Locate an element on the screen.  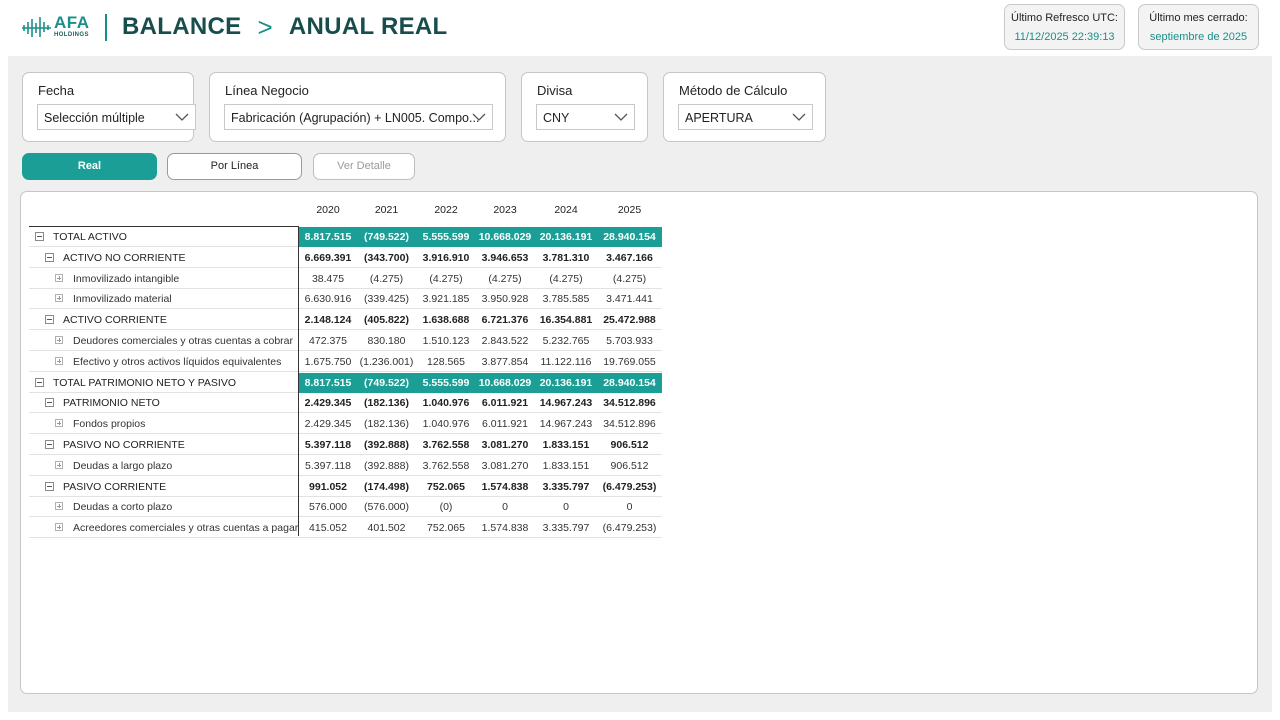
cell-2022: 3.921.185 is located at coordinates (446, 299).